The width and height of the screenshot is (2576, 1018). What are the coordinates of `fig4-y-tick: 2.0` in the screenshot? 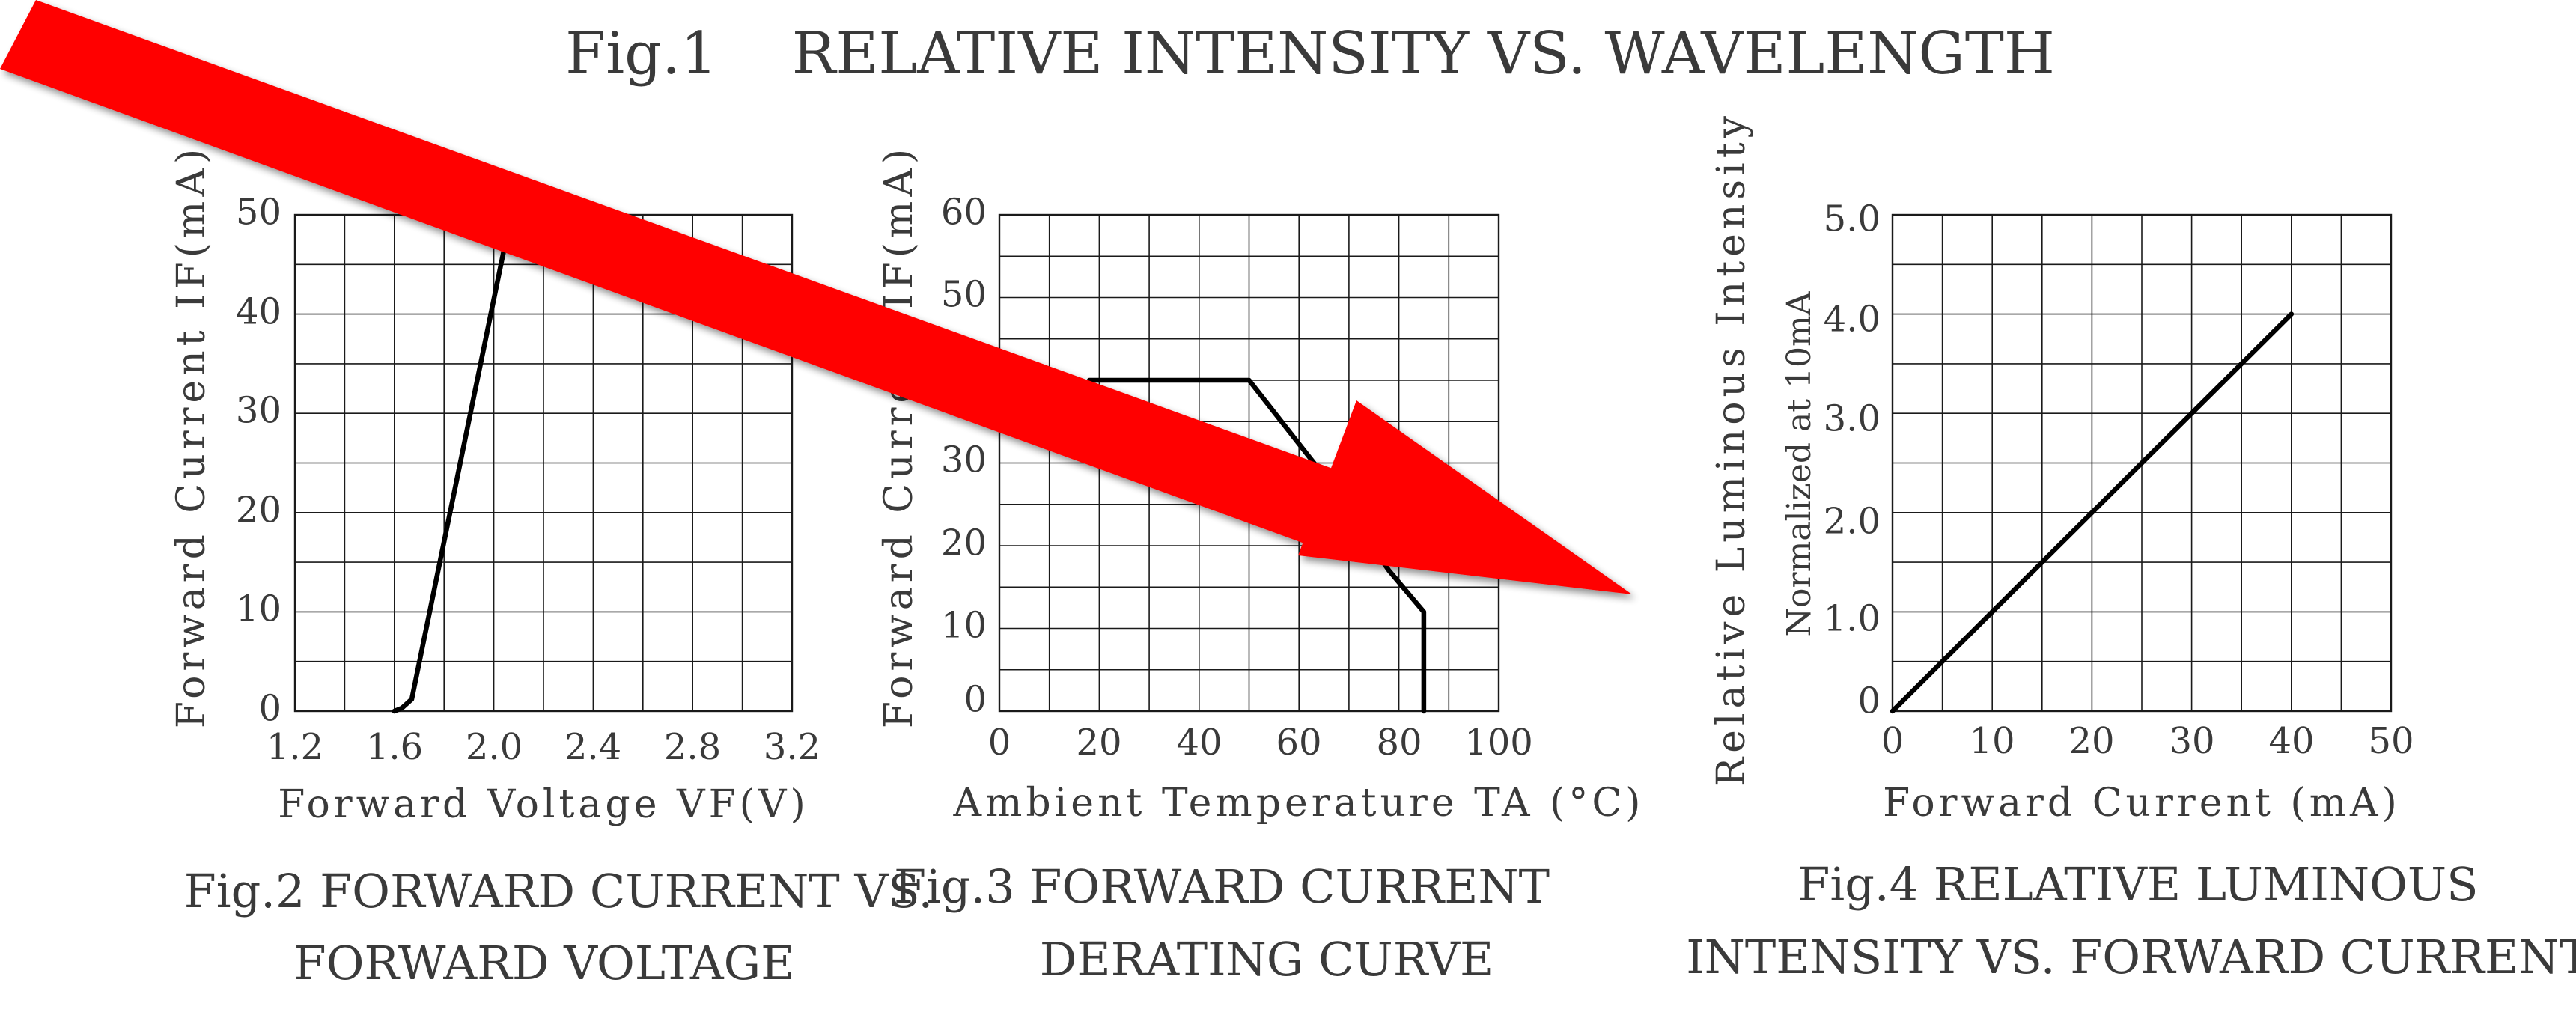 It's located at (1852, 522).